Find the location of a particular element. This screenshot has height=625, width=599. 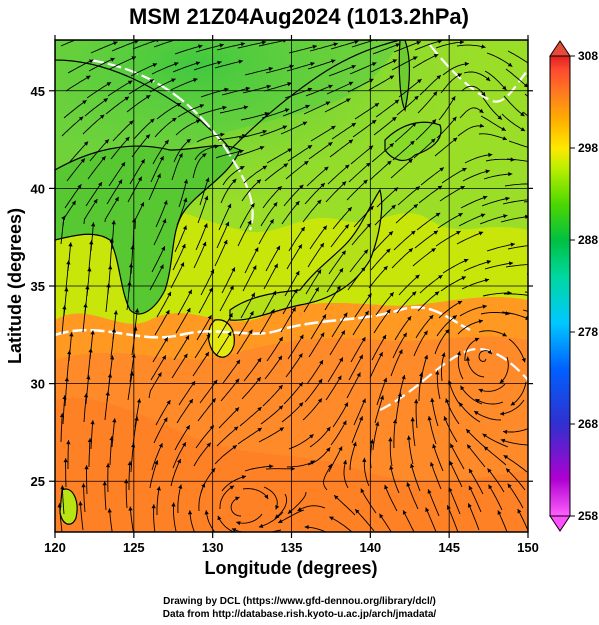

colorbar-tick-label: 278 is located at coordinates (588, 332).